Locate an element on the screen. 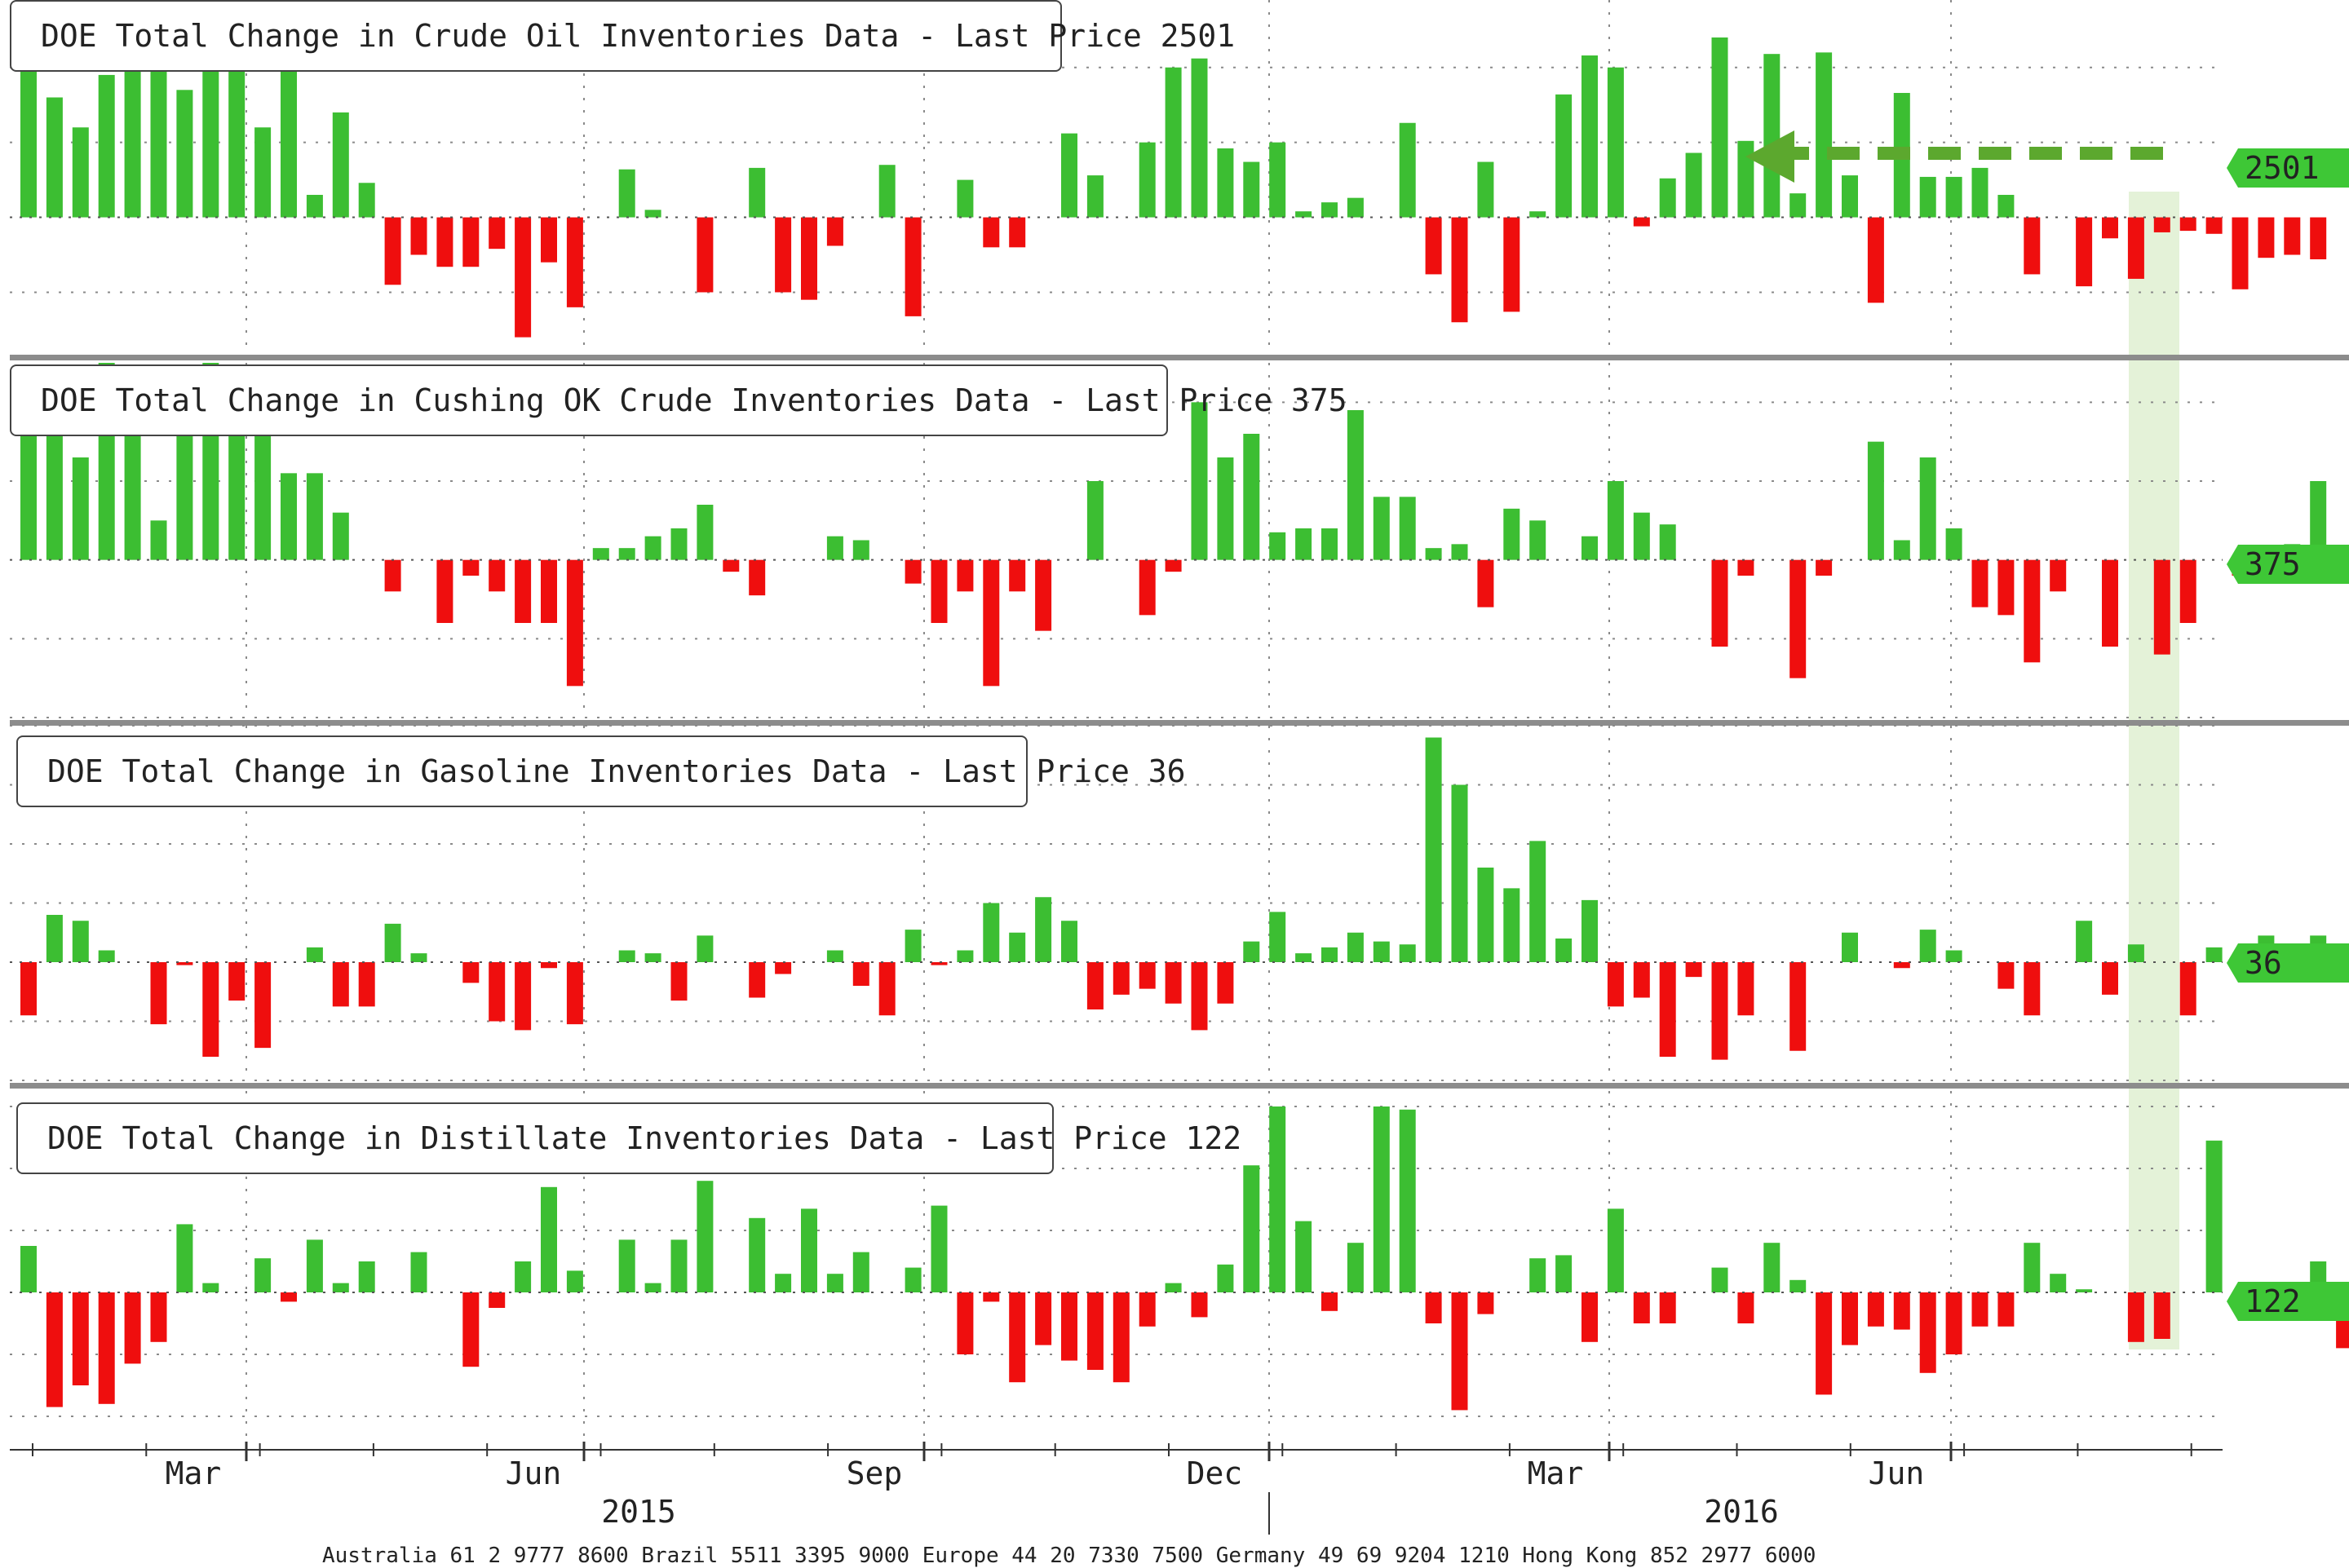 This screenshot has height=1568, width=2349. x-tick-label: Mar is located at coordinates (1555, 1473).